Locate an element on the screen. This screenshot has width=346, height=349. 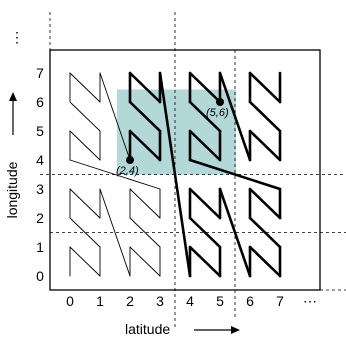
y-axis-title: longitude is located at coordinates (12, 189).